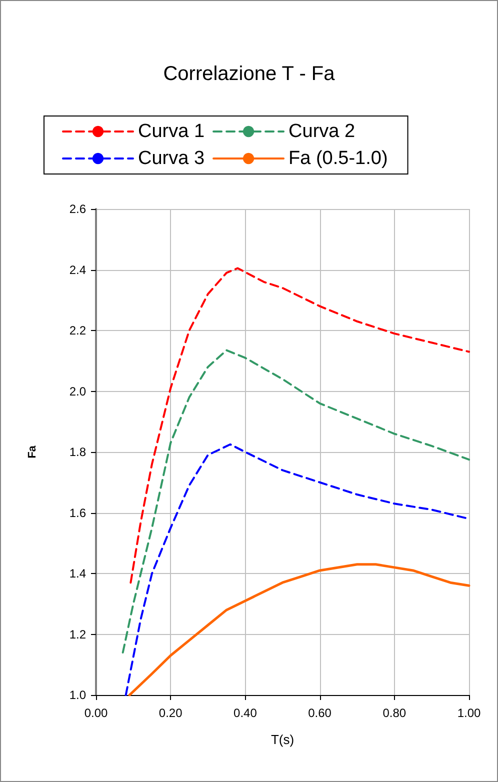  What do you see at coordinates (246, 713) in the screenshot?
I see `x-tick-label: 0.40` at bounding box center [246, 713].